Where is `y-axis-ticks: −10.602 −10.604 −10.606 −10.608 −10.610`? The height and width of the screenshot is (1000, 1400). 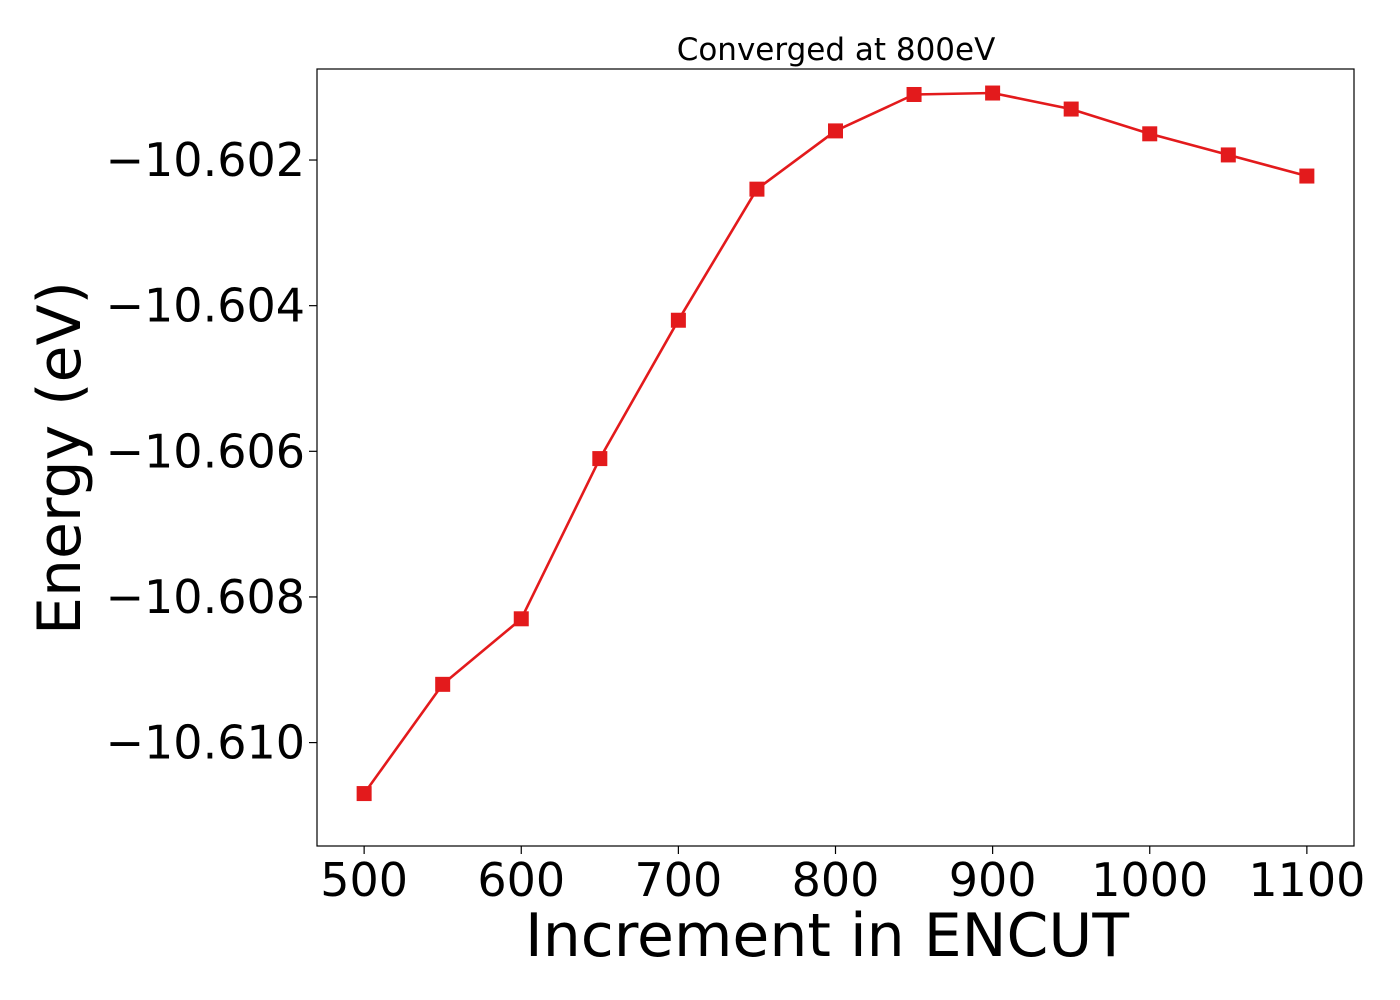
y-axis-ticks: −10.602 −10.604 −10.606 −10.608 −10.610 is located at coordinates (211, 451).